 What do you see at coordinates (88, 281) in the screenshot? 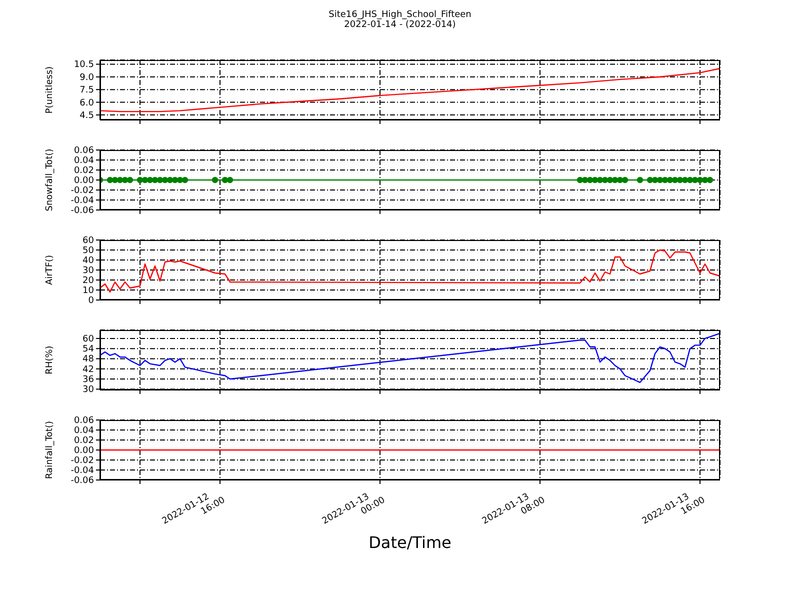
I see `y-tick-label: 20` at bounding box center [88, 281].